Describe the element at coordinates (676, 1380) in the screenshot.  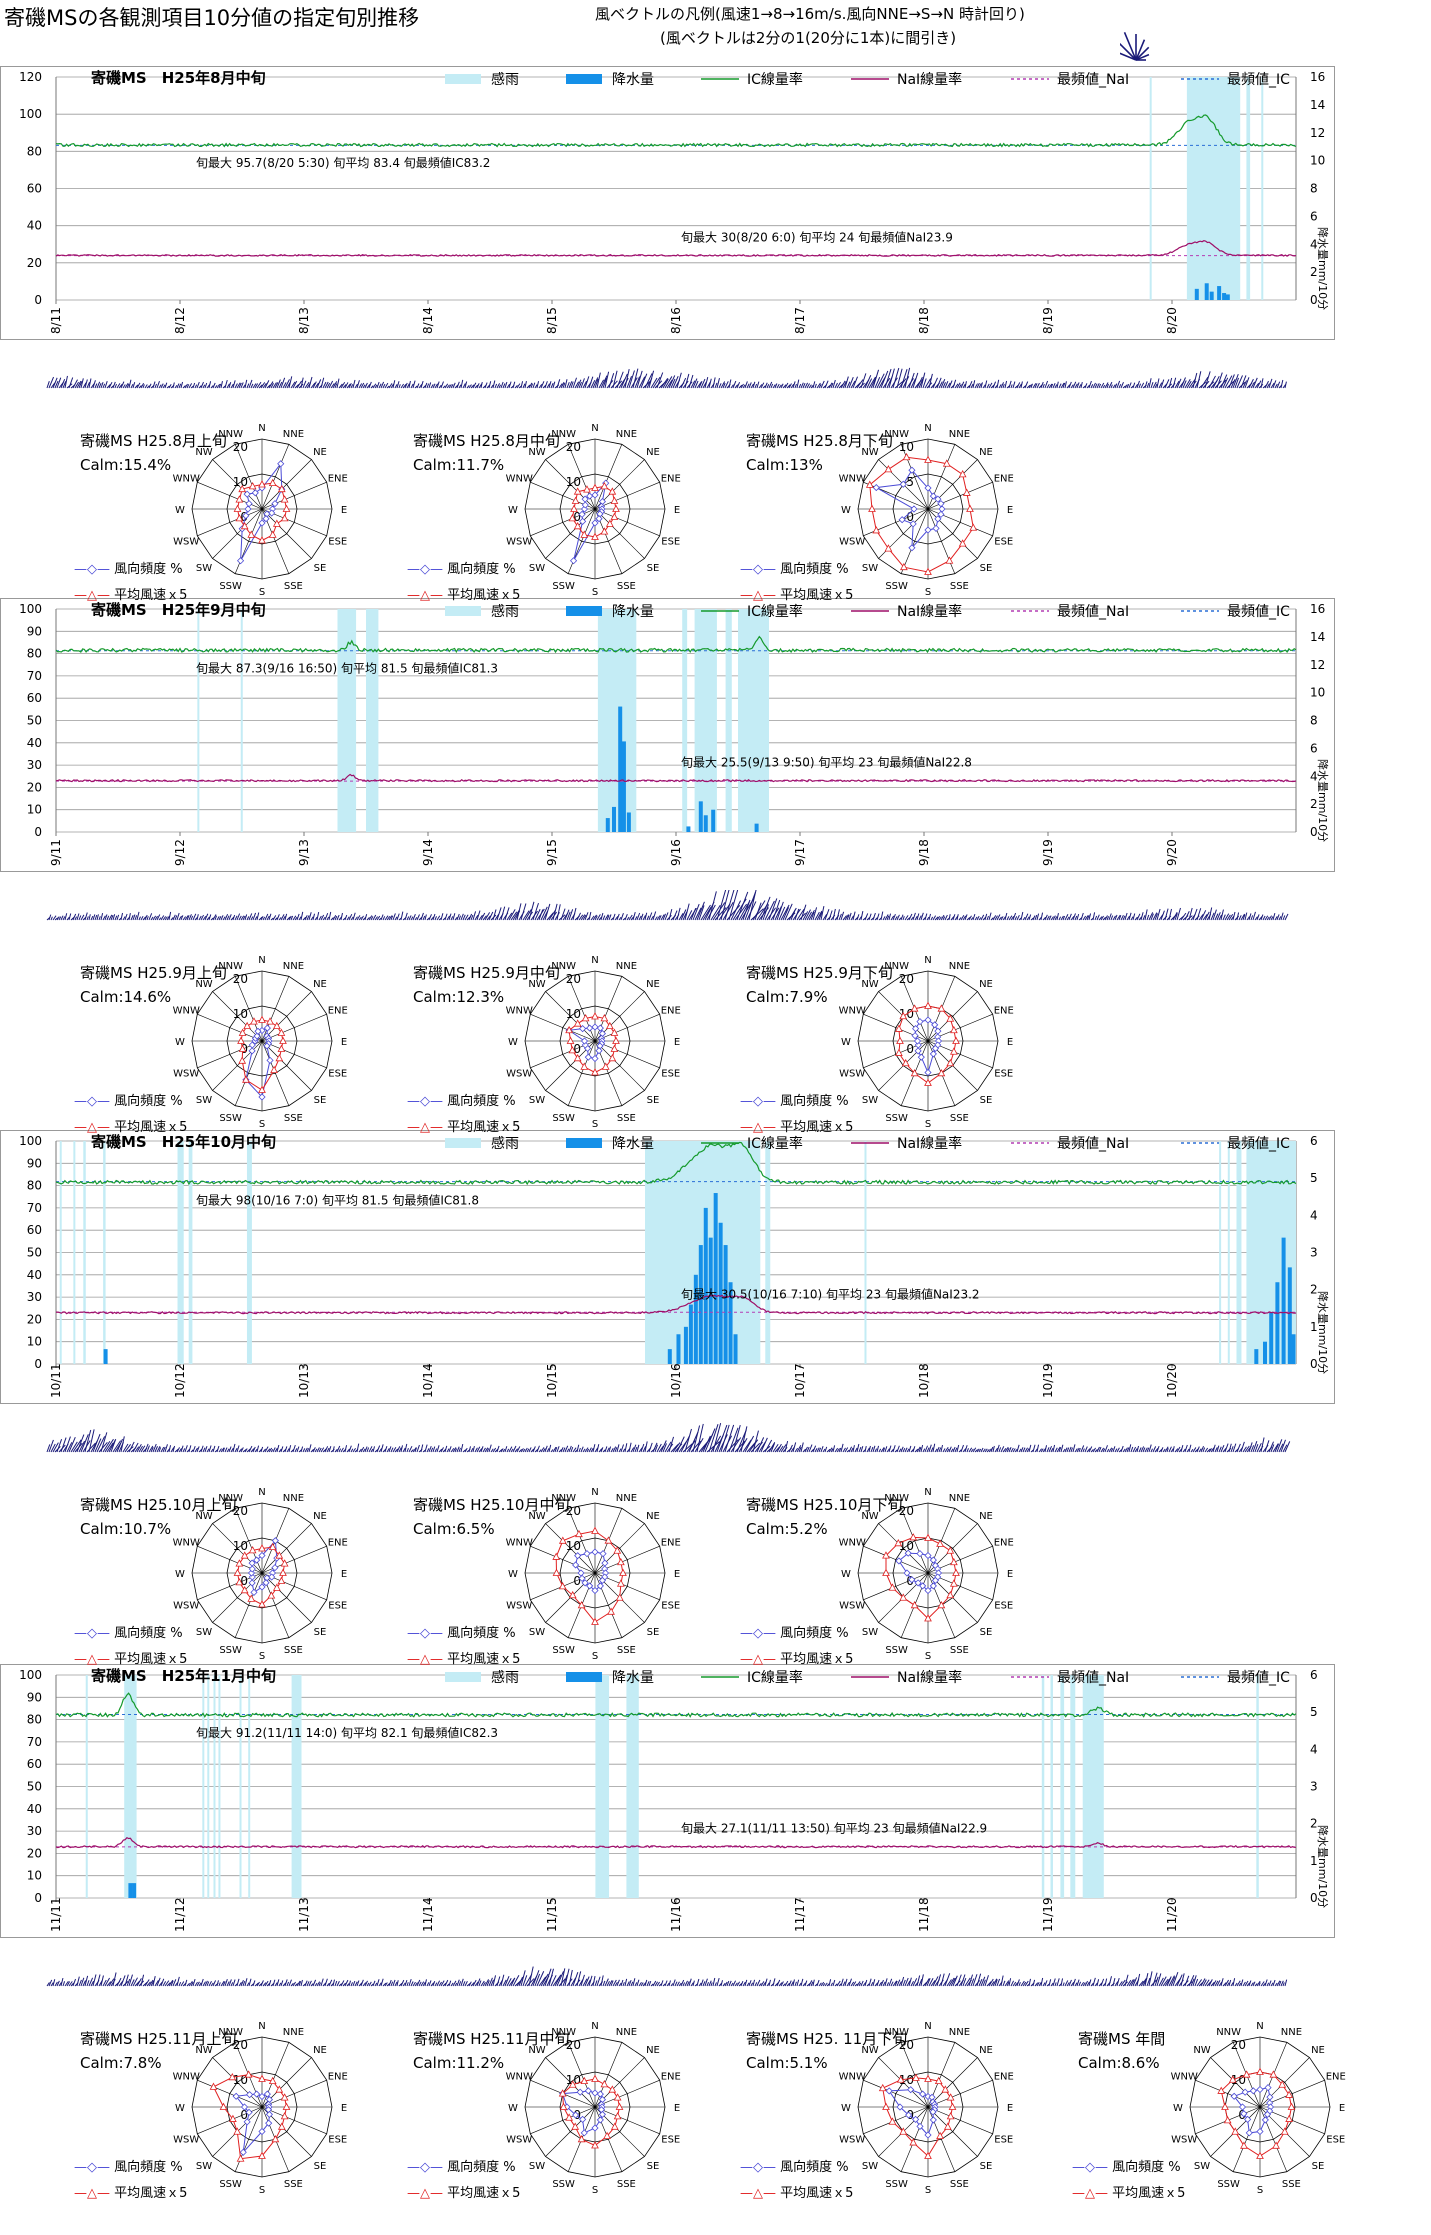
I see `x-tick-label: 10/16` at that location.